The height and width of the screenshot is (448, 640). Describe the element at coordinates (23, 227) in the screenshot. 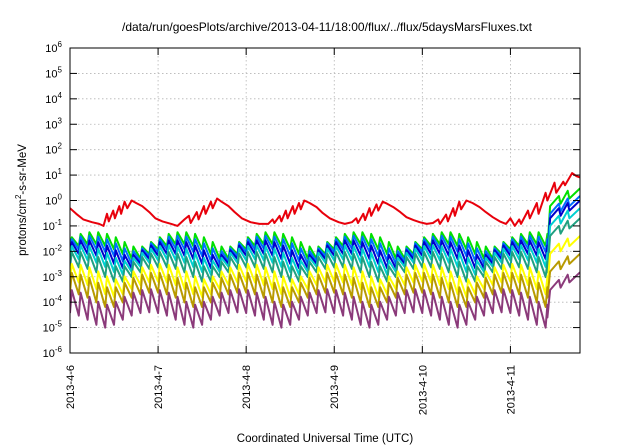

I see `y-axis-label-base: protons/cm` at that location.